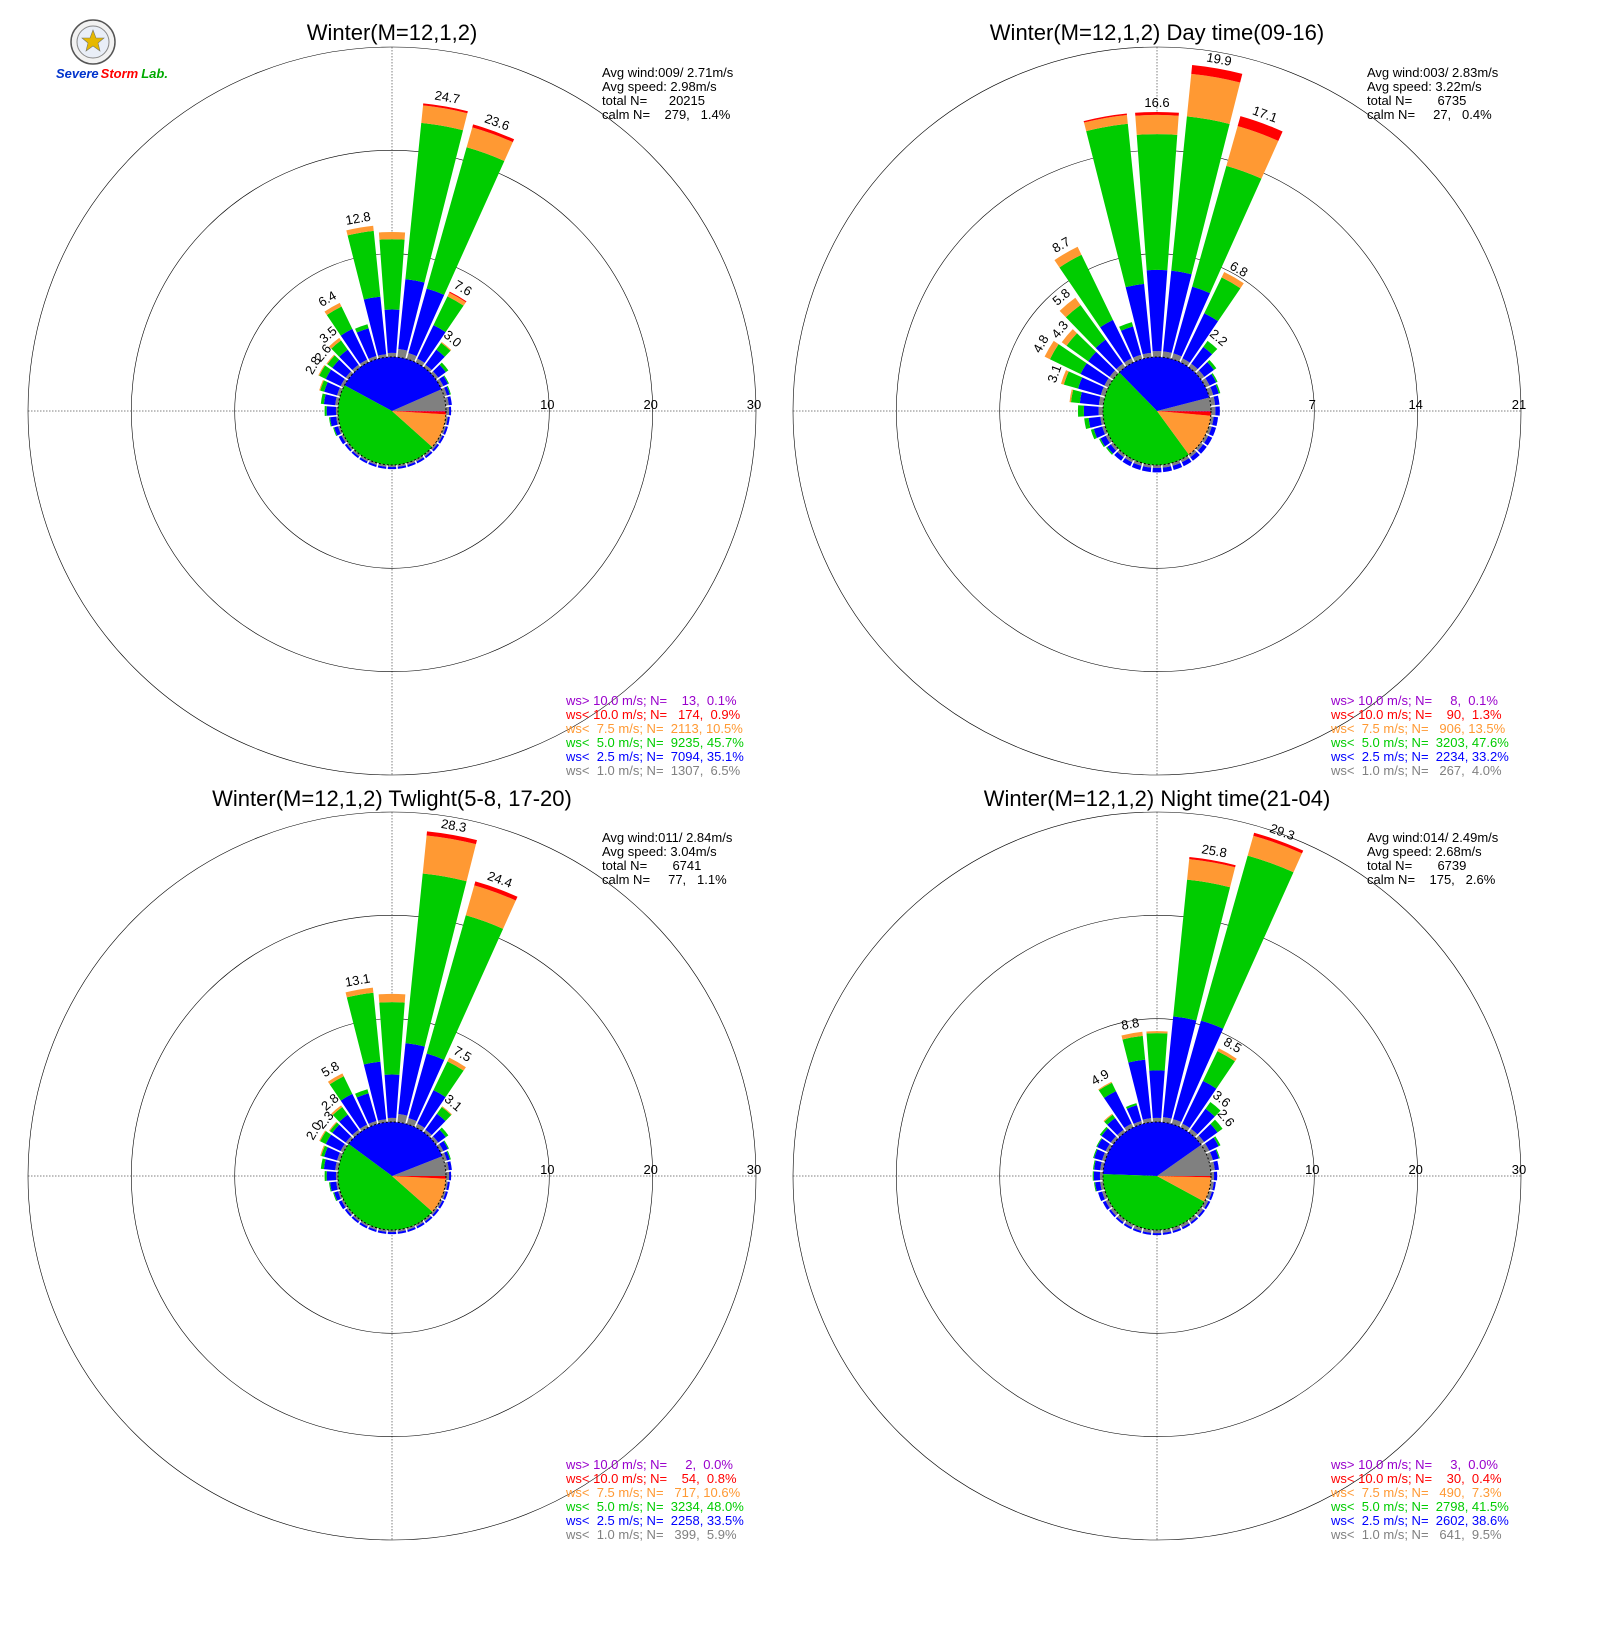 This screenshot has width=1620, height=1645. What do you see at coordinates (392, 798) in the screenshot?
I see `panel-title: Winter(M=12,1,2) Twlight(5-8, 17-20)` at bounding box center [392, 798].